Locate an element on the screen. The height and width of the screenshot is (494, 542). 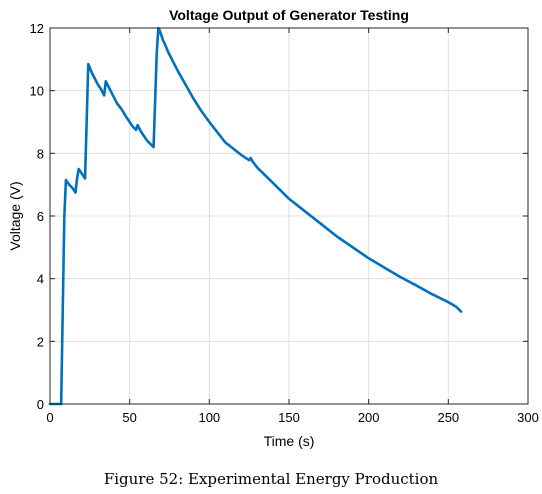
y-axis-label: Voltage (V) is located at coordinates (15, 215).